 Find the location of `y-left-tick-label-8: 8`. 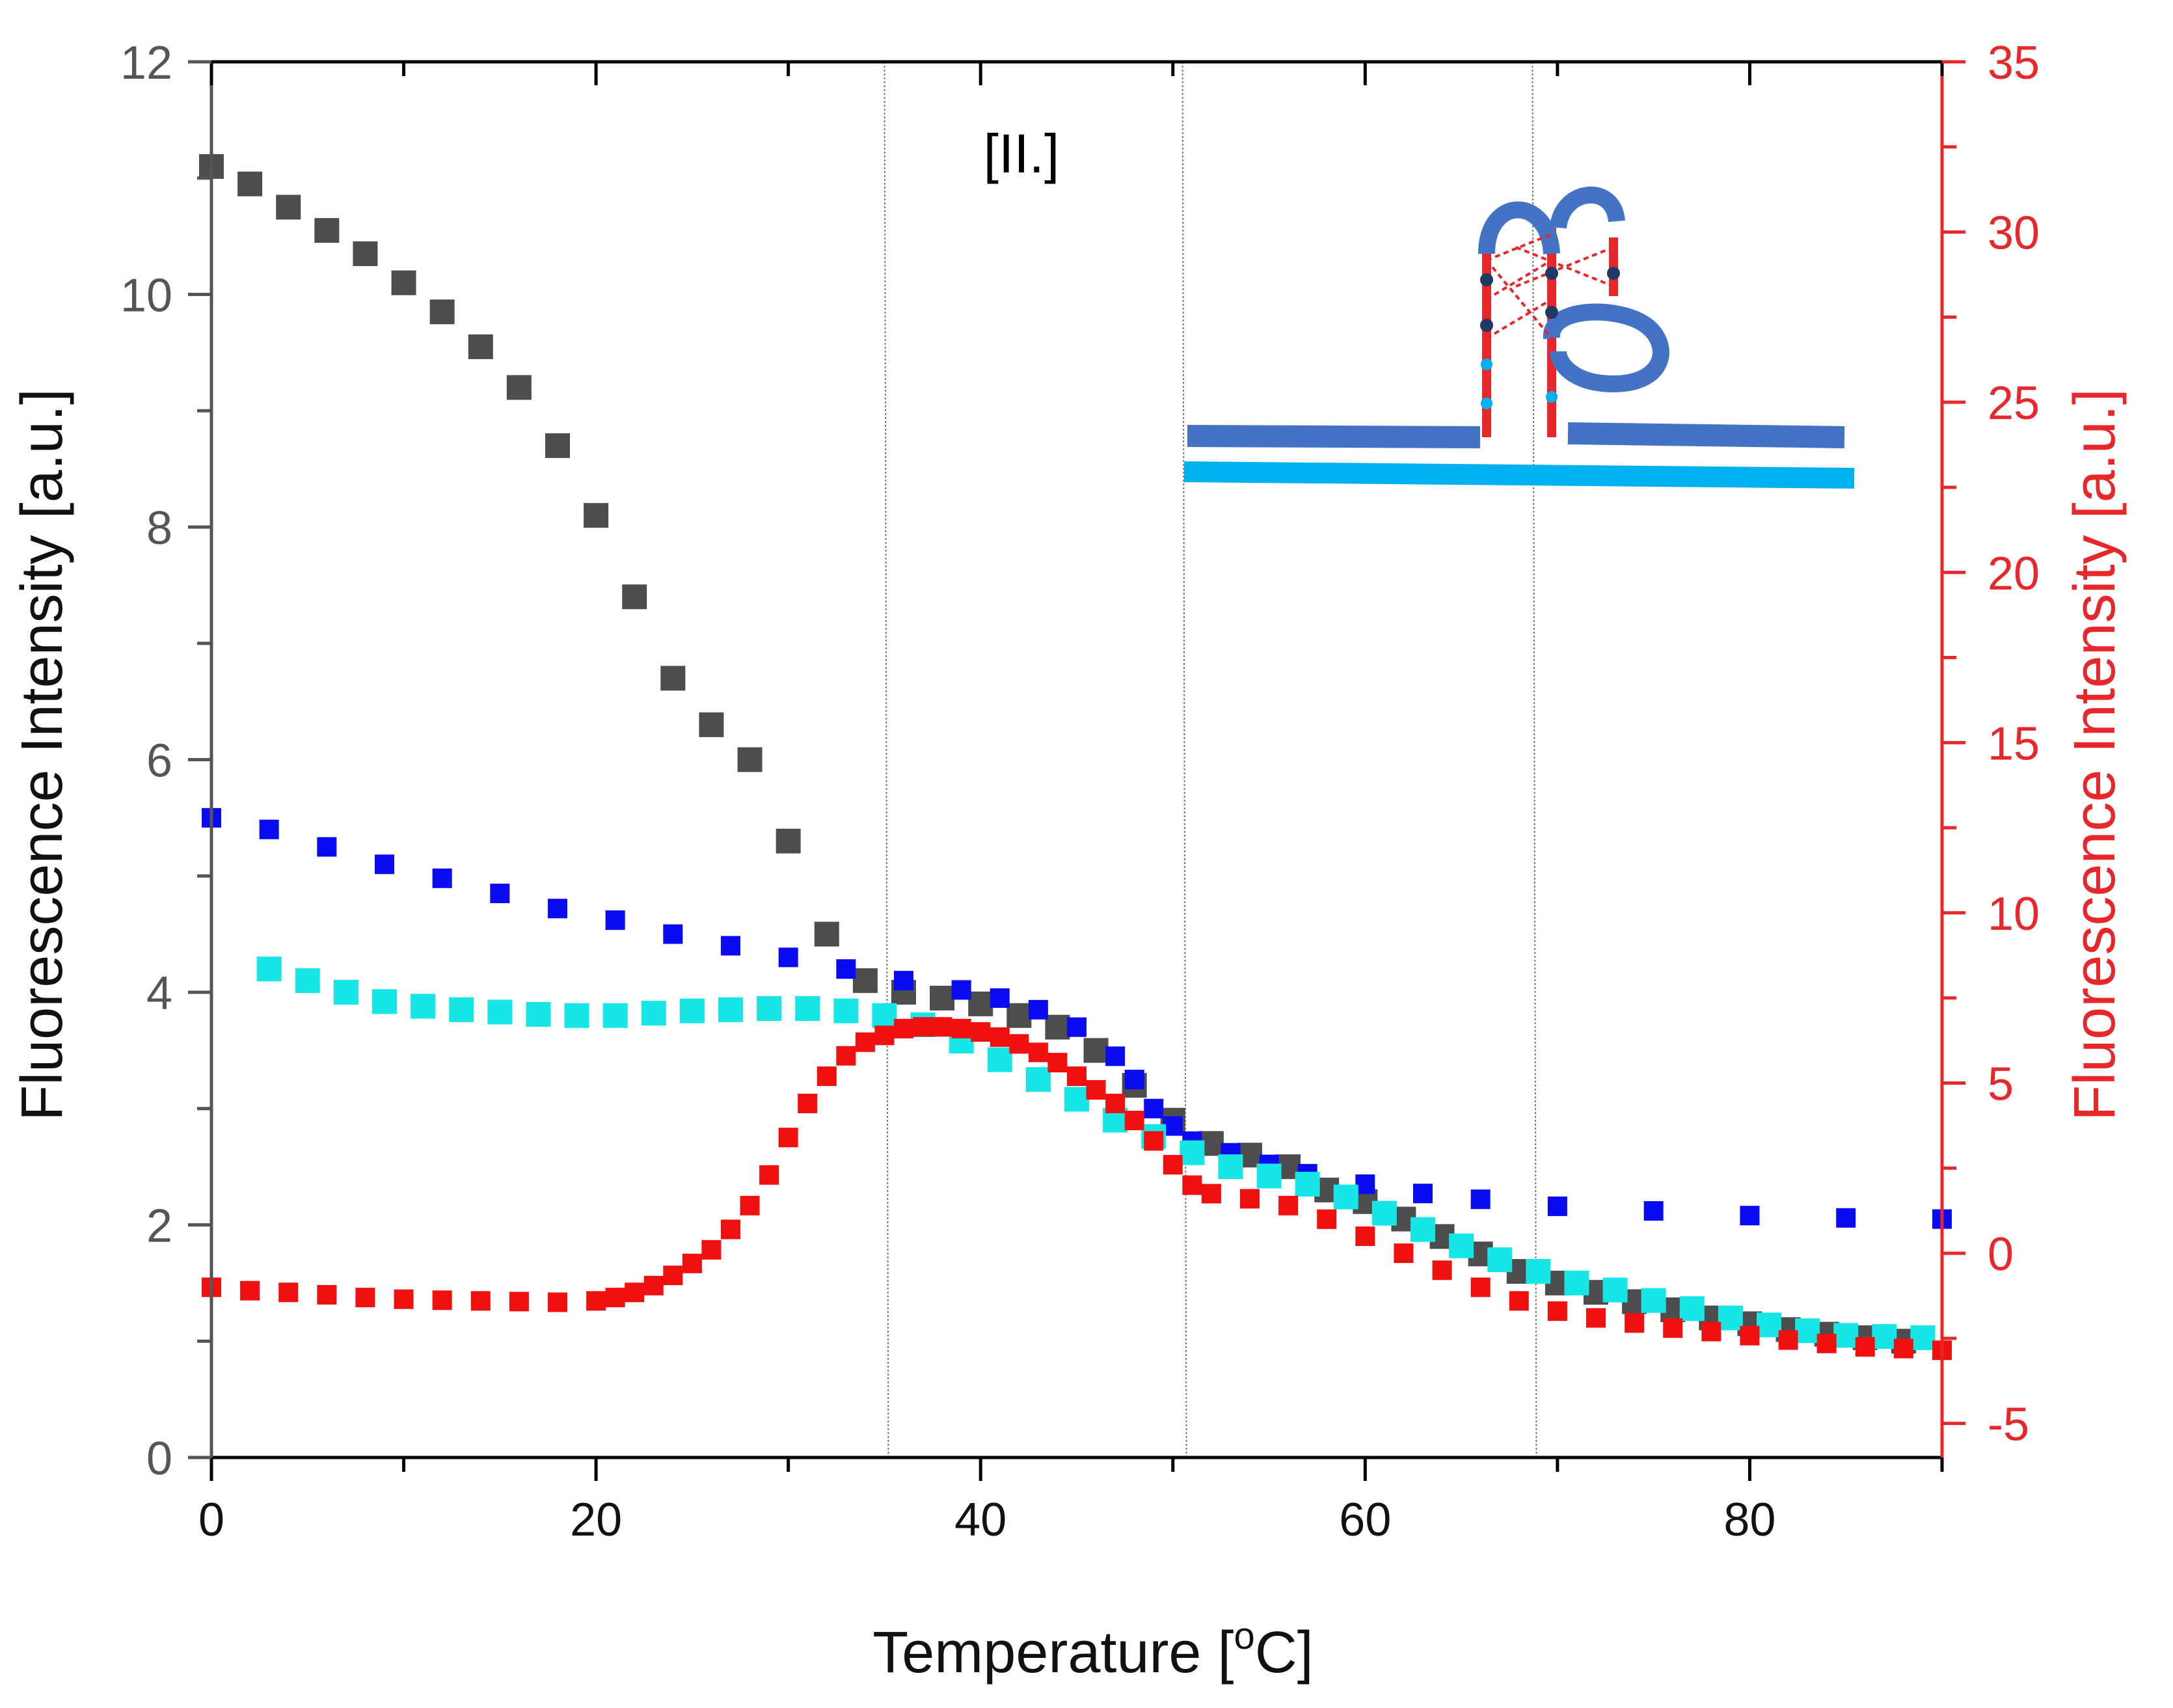

y-left-tick-label-8: 8 is located at coordinates (159, 528).